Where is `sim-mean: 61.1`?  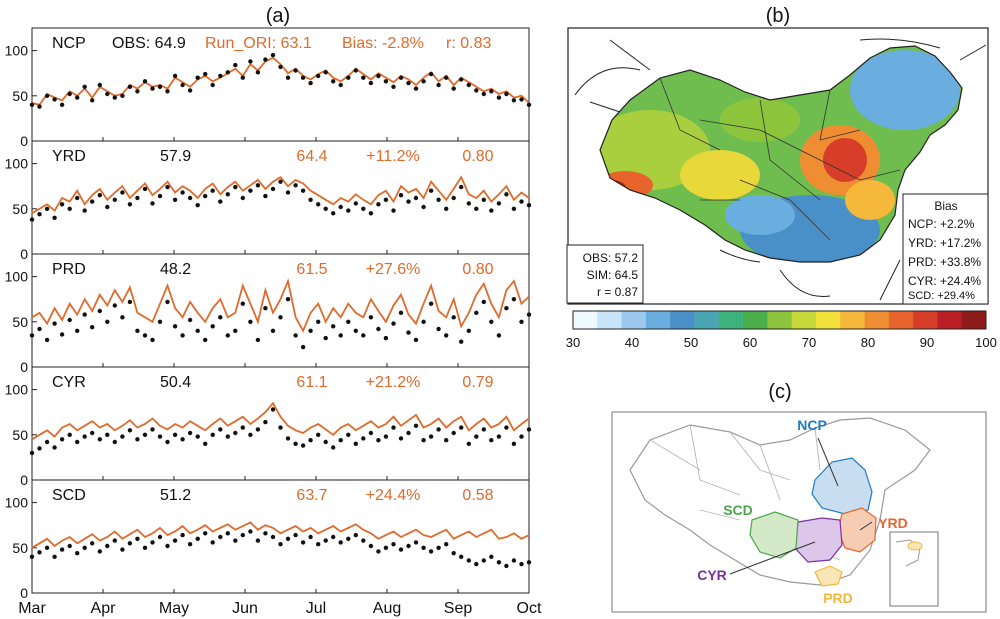 sim-mean: 61.1 is located at coordinates (311, 382).